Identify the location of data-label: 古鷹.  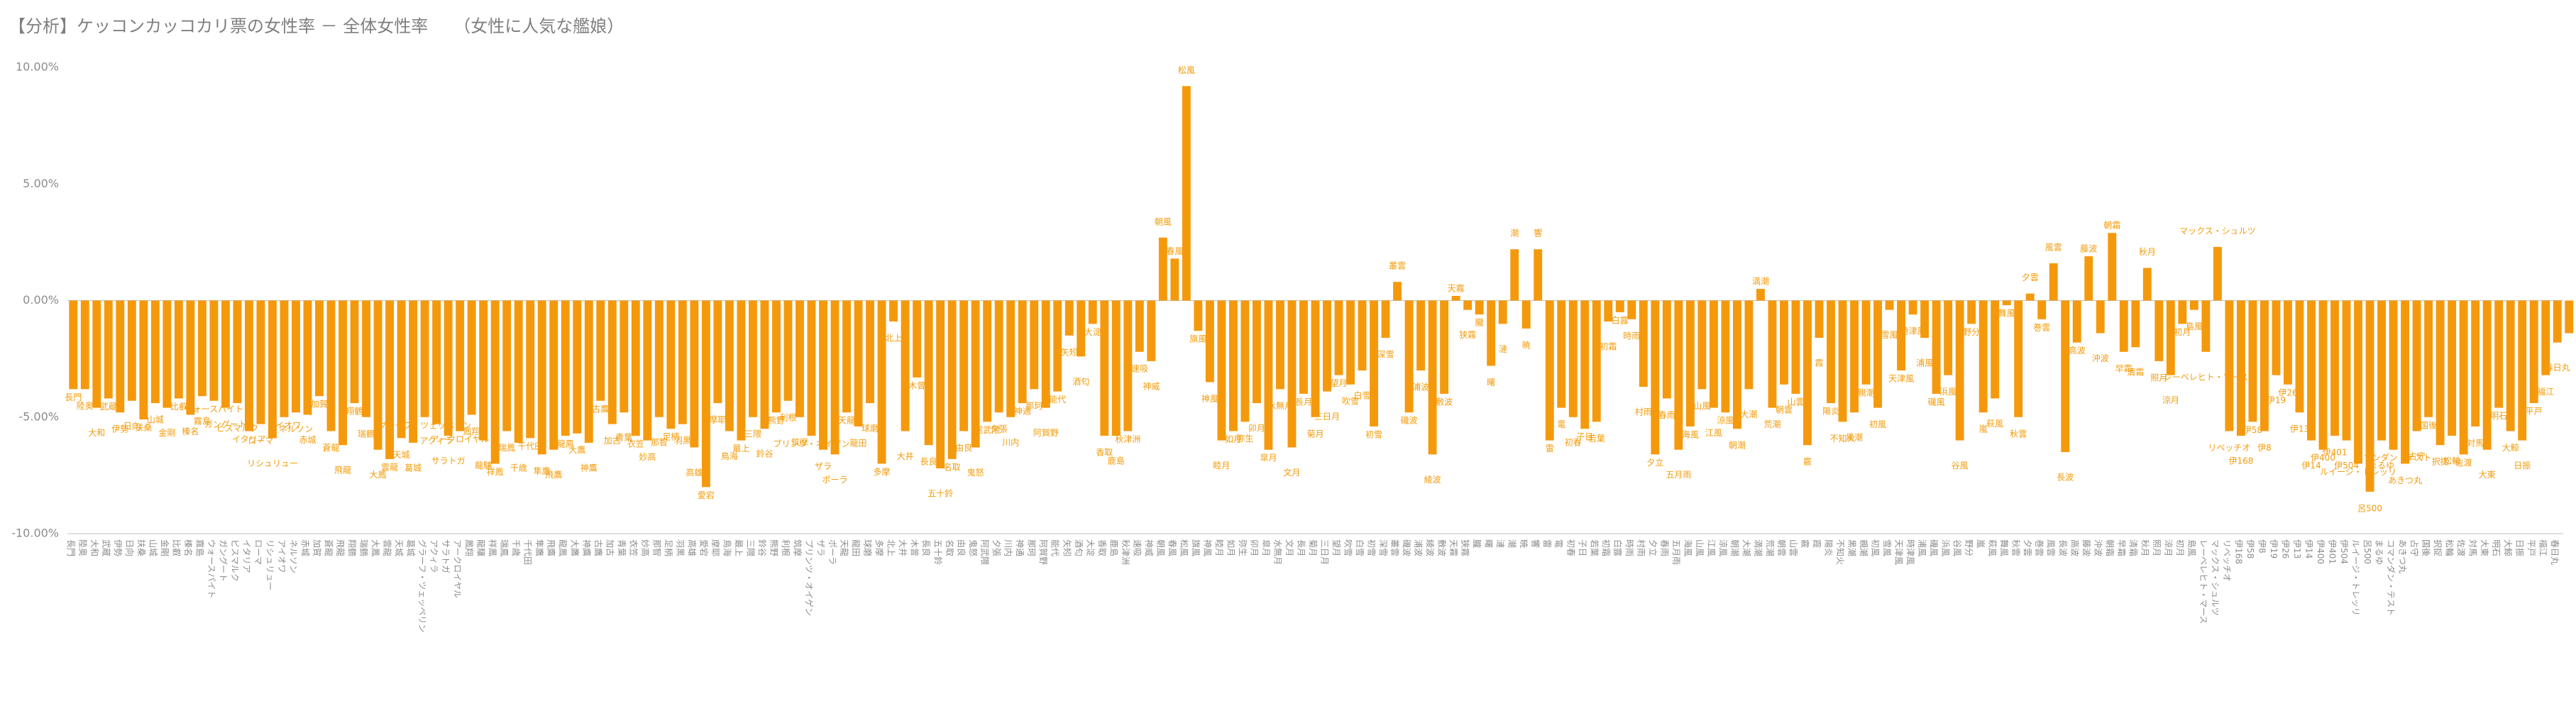
(600, 408).